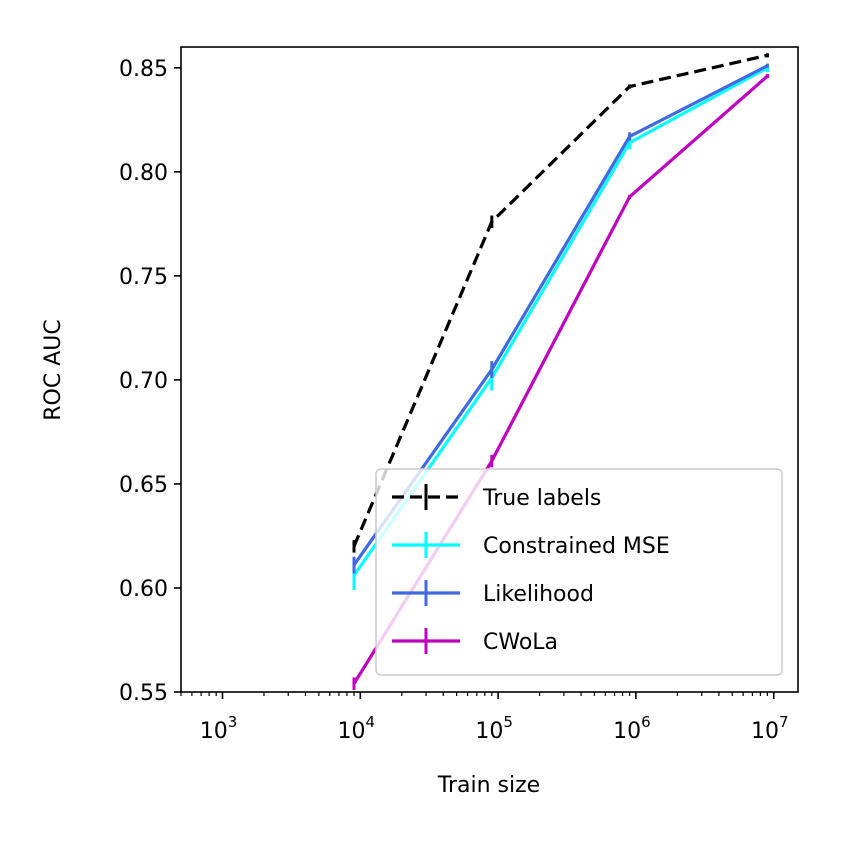  I want to click on y-tick-label: 0.70, so click(143, 381).